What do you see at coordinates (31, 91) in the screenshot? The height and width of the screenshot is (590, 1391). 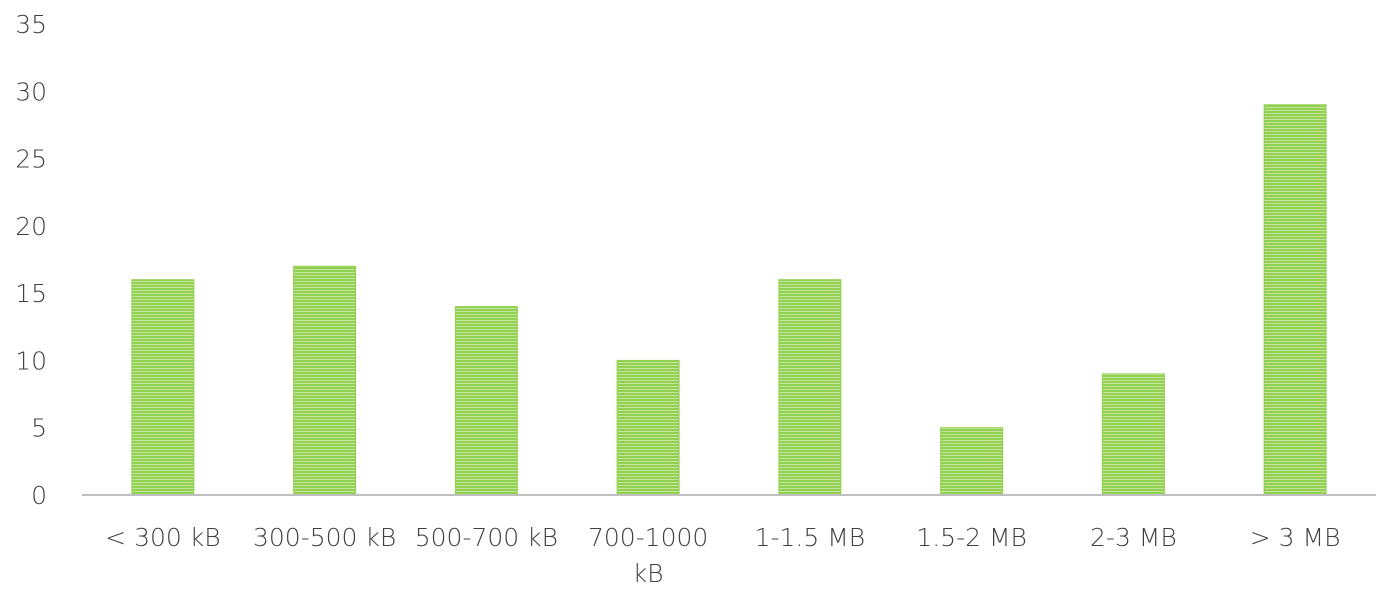 I see `y-tick-label: 30` at bounding box center [31, 91].